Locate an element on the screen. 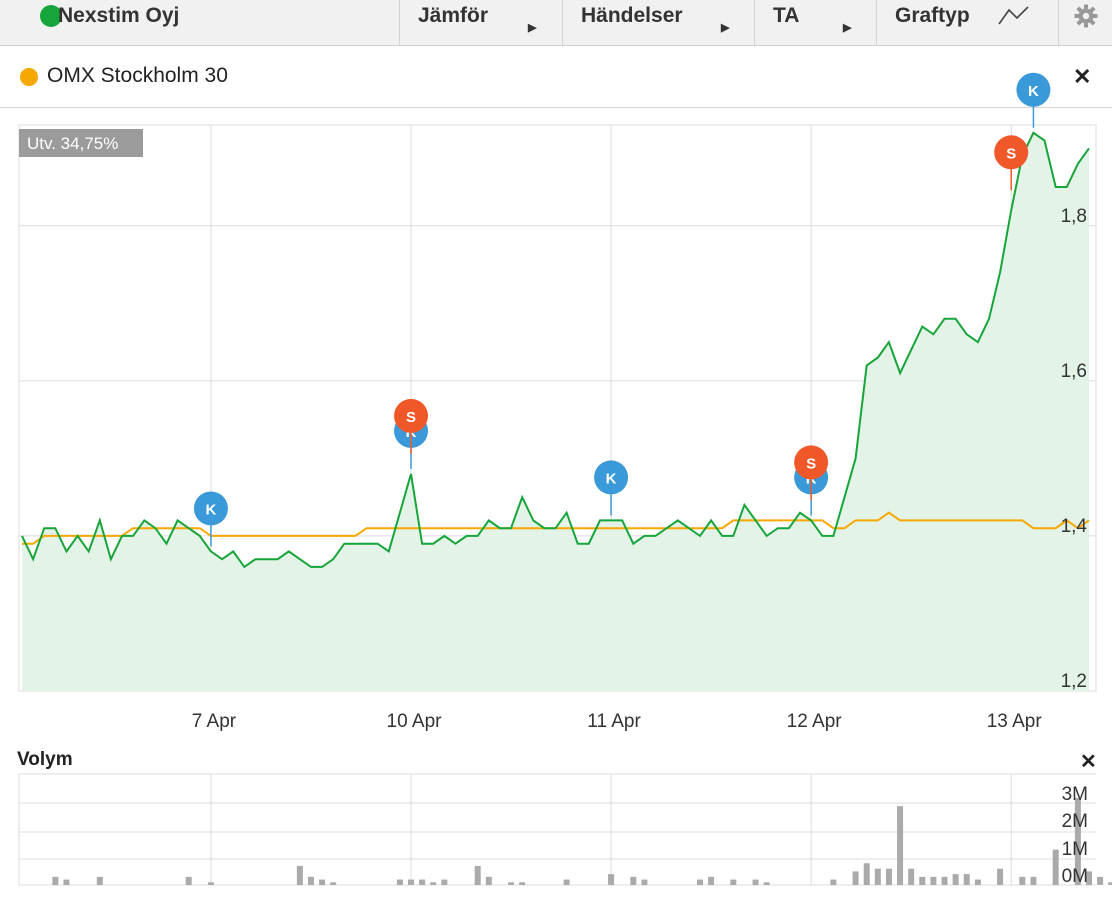 This screenshot has height=902, width=1112. stock-name: Nexstim Oyj is located at coordinates (119, 15).